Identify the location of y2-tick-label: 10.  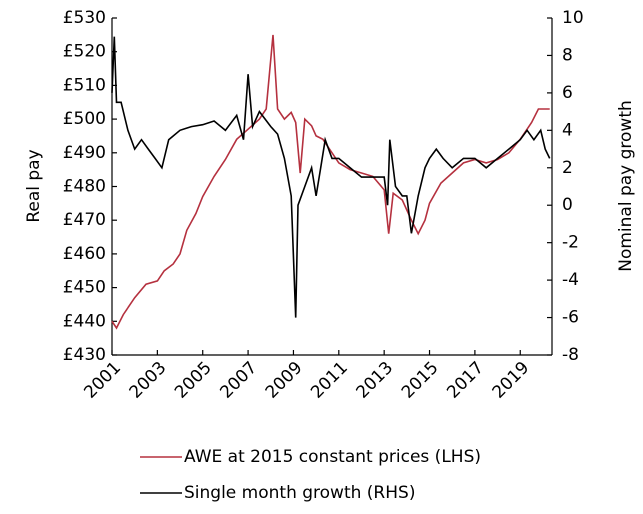
(573, 18).